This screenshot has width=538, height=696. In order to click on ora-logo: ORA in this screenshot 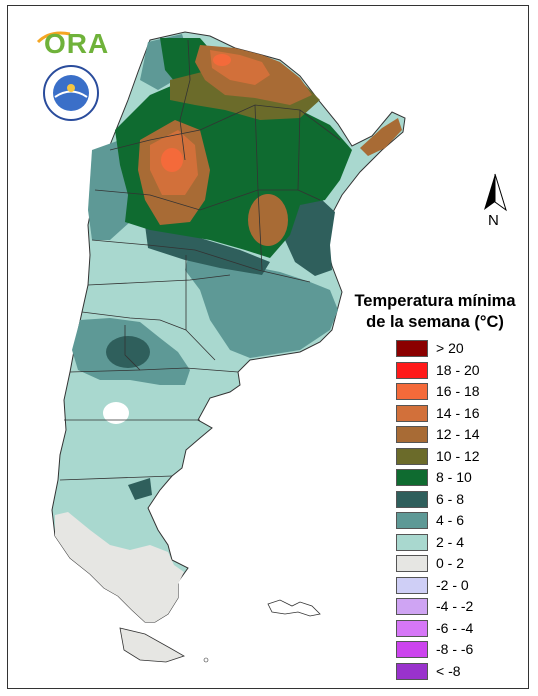, I will do `click(73, 42)`.